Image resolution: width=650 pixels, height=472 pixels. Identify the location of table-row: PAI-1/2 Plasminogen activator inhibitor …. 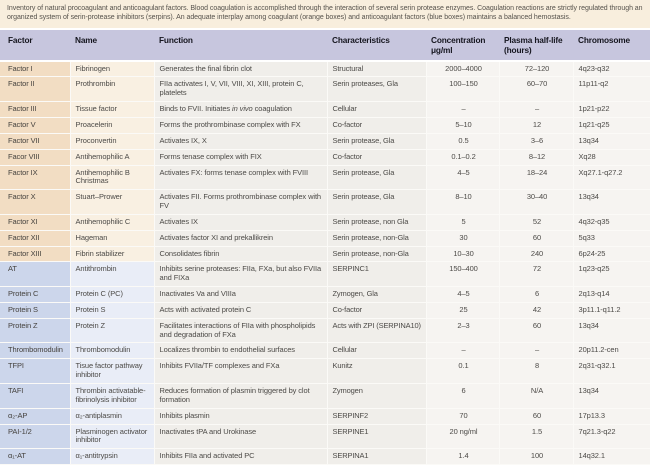
(325, 437).